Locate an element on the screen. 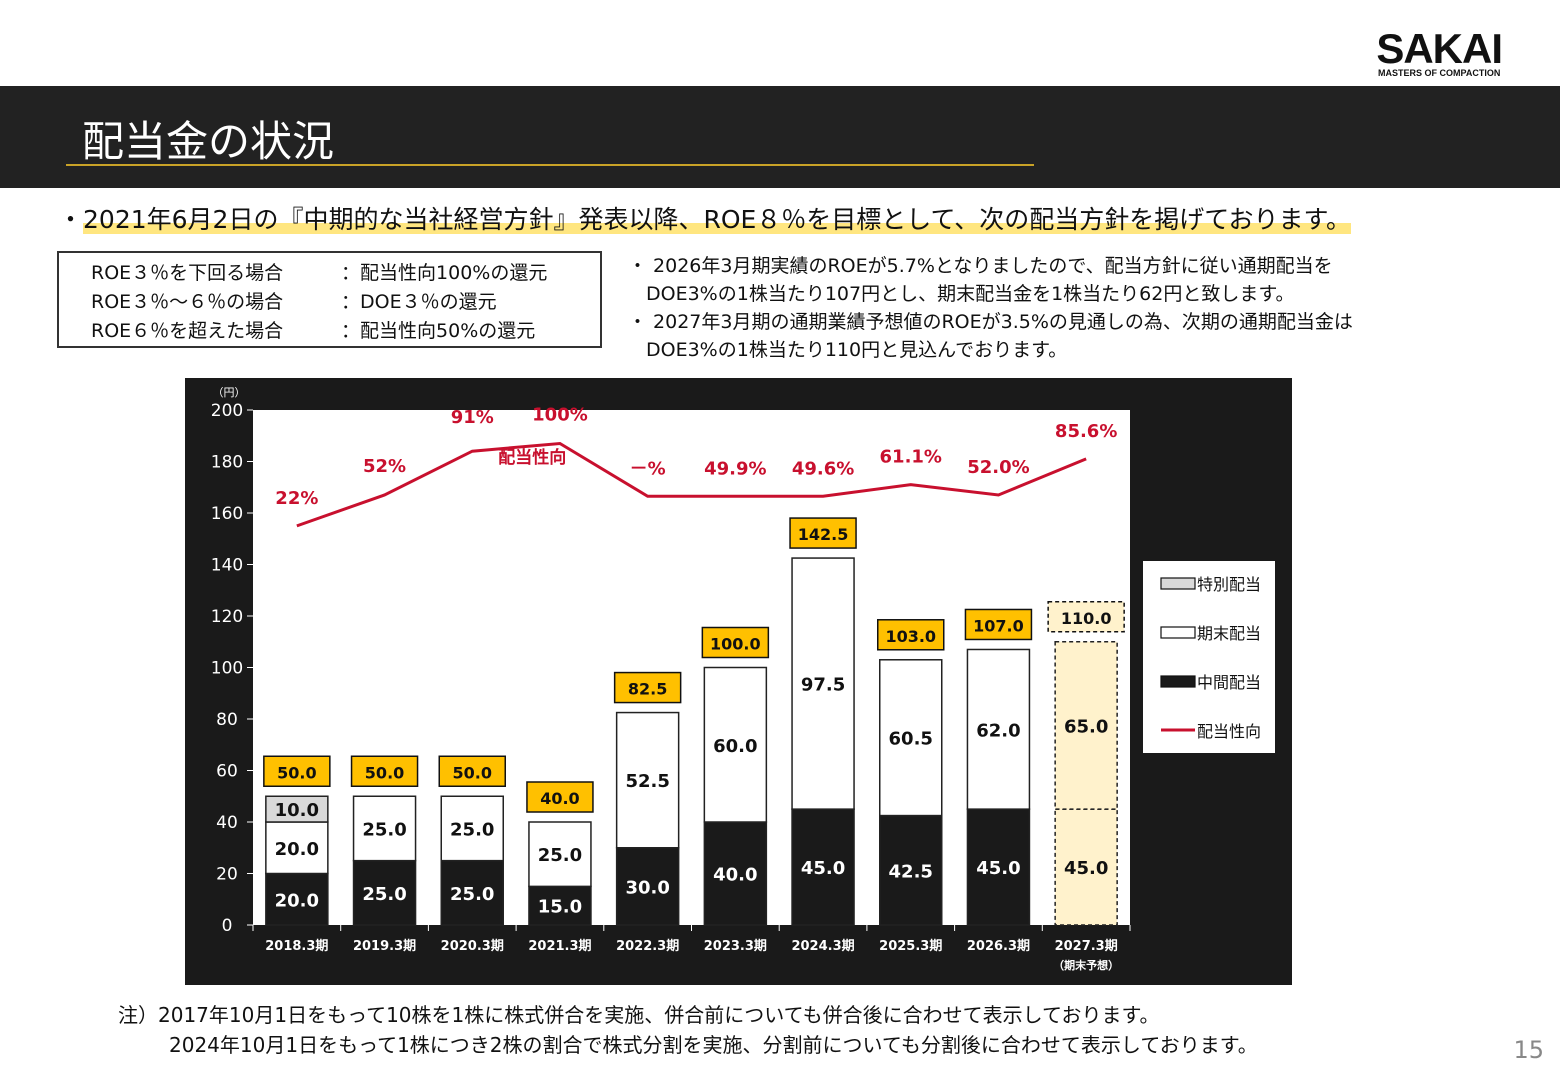 This screenshot has width=1560, height=1080. payout-ratio-label: 100% is located at coordinates (560, 414).